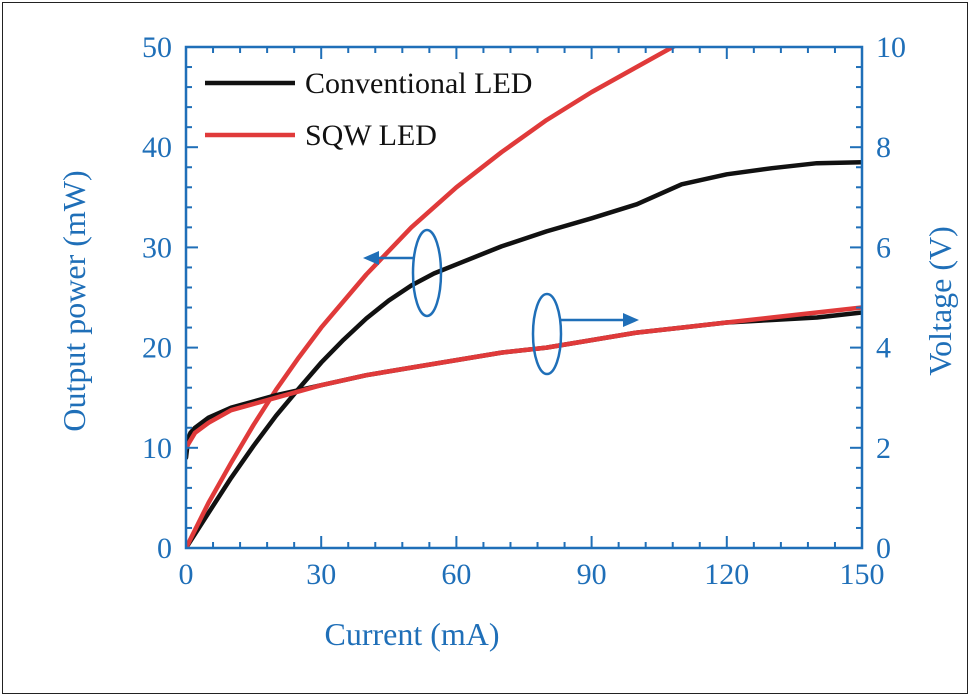  I want to click on x-tick-label: 90, so click(592, 574).